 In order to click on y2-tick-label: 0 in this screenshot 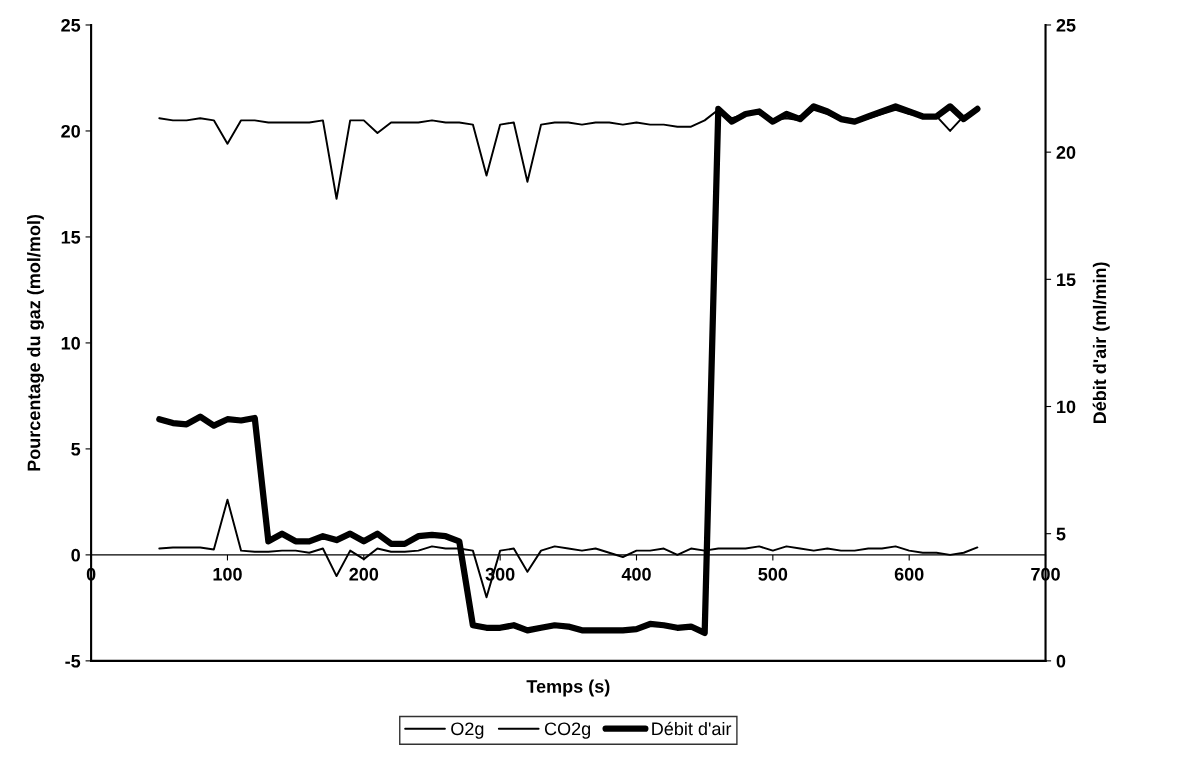, I will do `click(1061, 661)`.